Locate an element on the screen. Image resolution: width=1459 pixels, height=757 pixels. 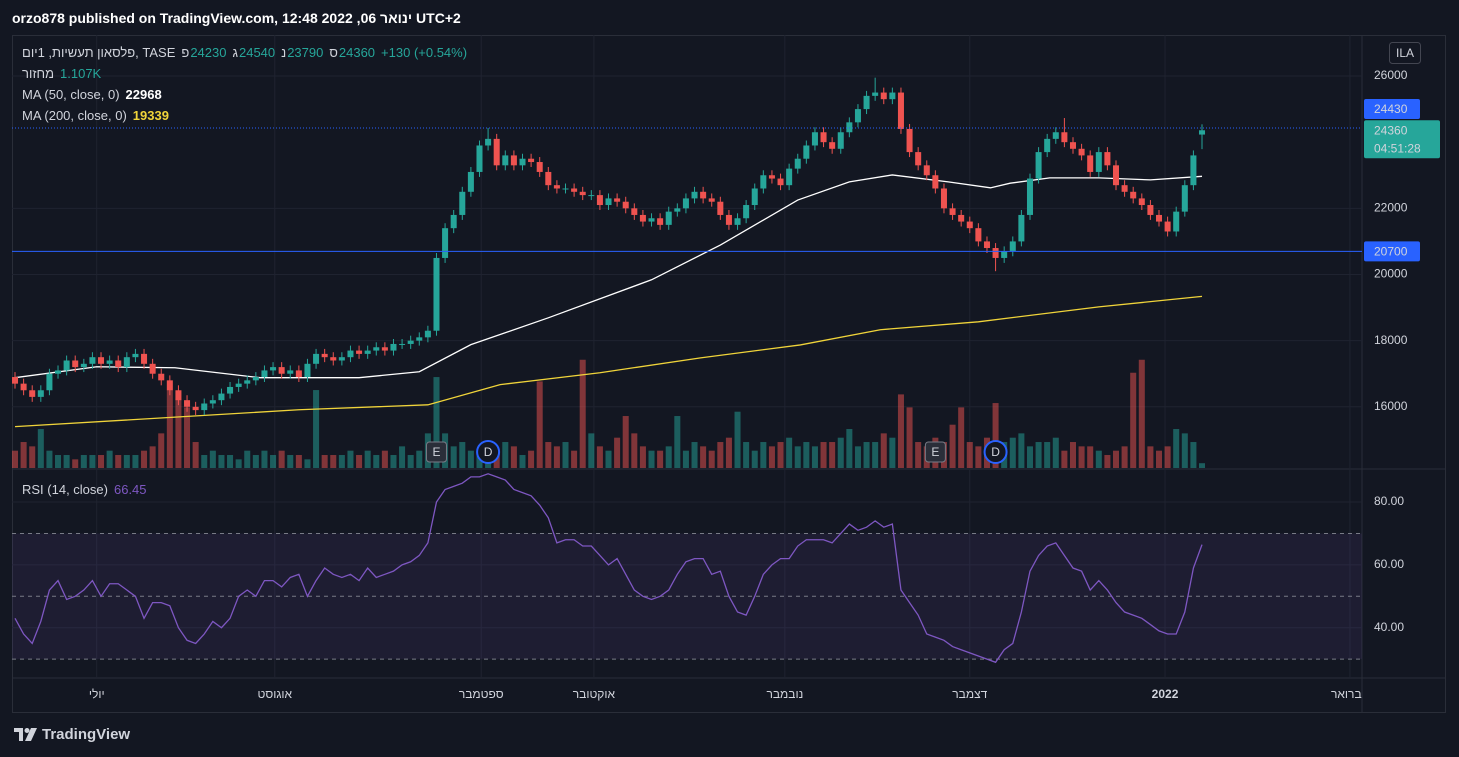
rsi-value: 66.45 is located at coordinates (130, 489).